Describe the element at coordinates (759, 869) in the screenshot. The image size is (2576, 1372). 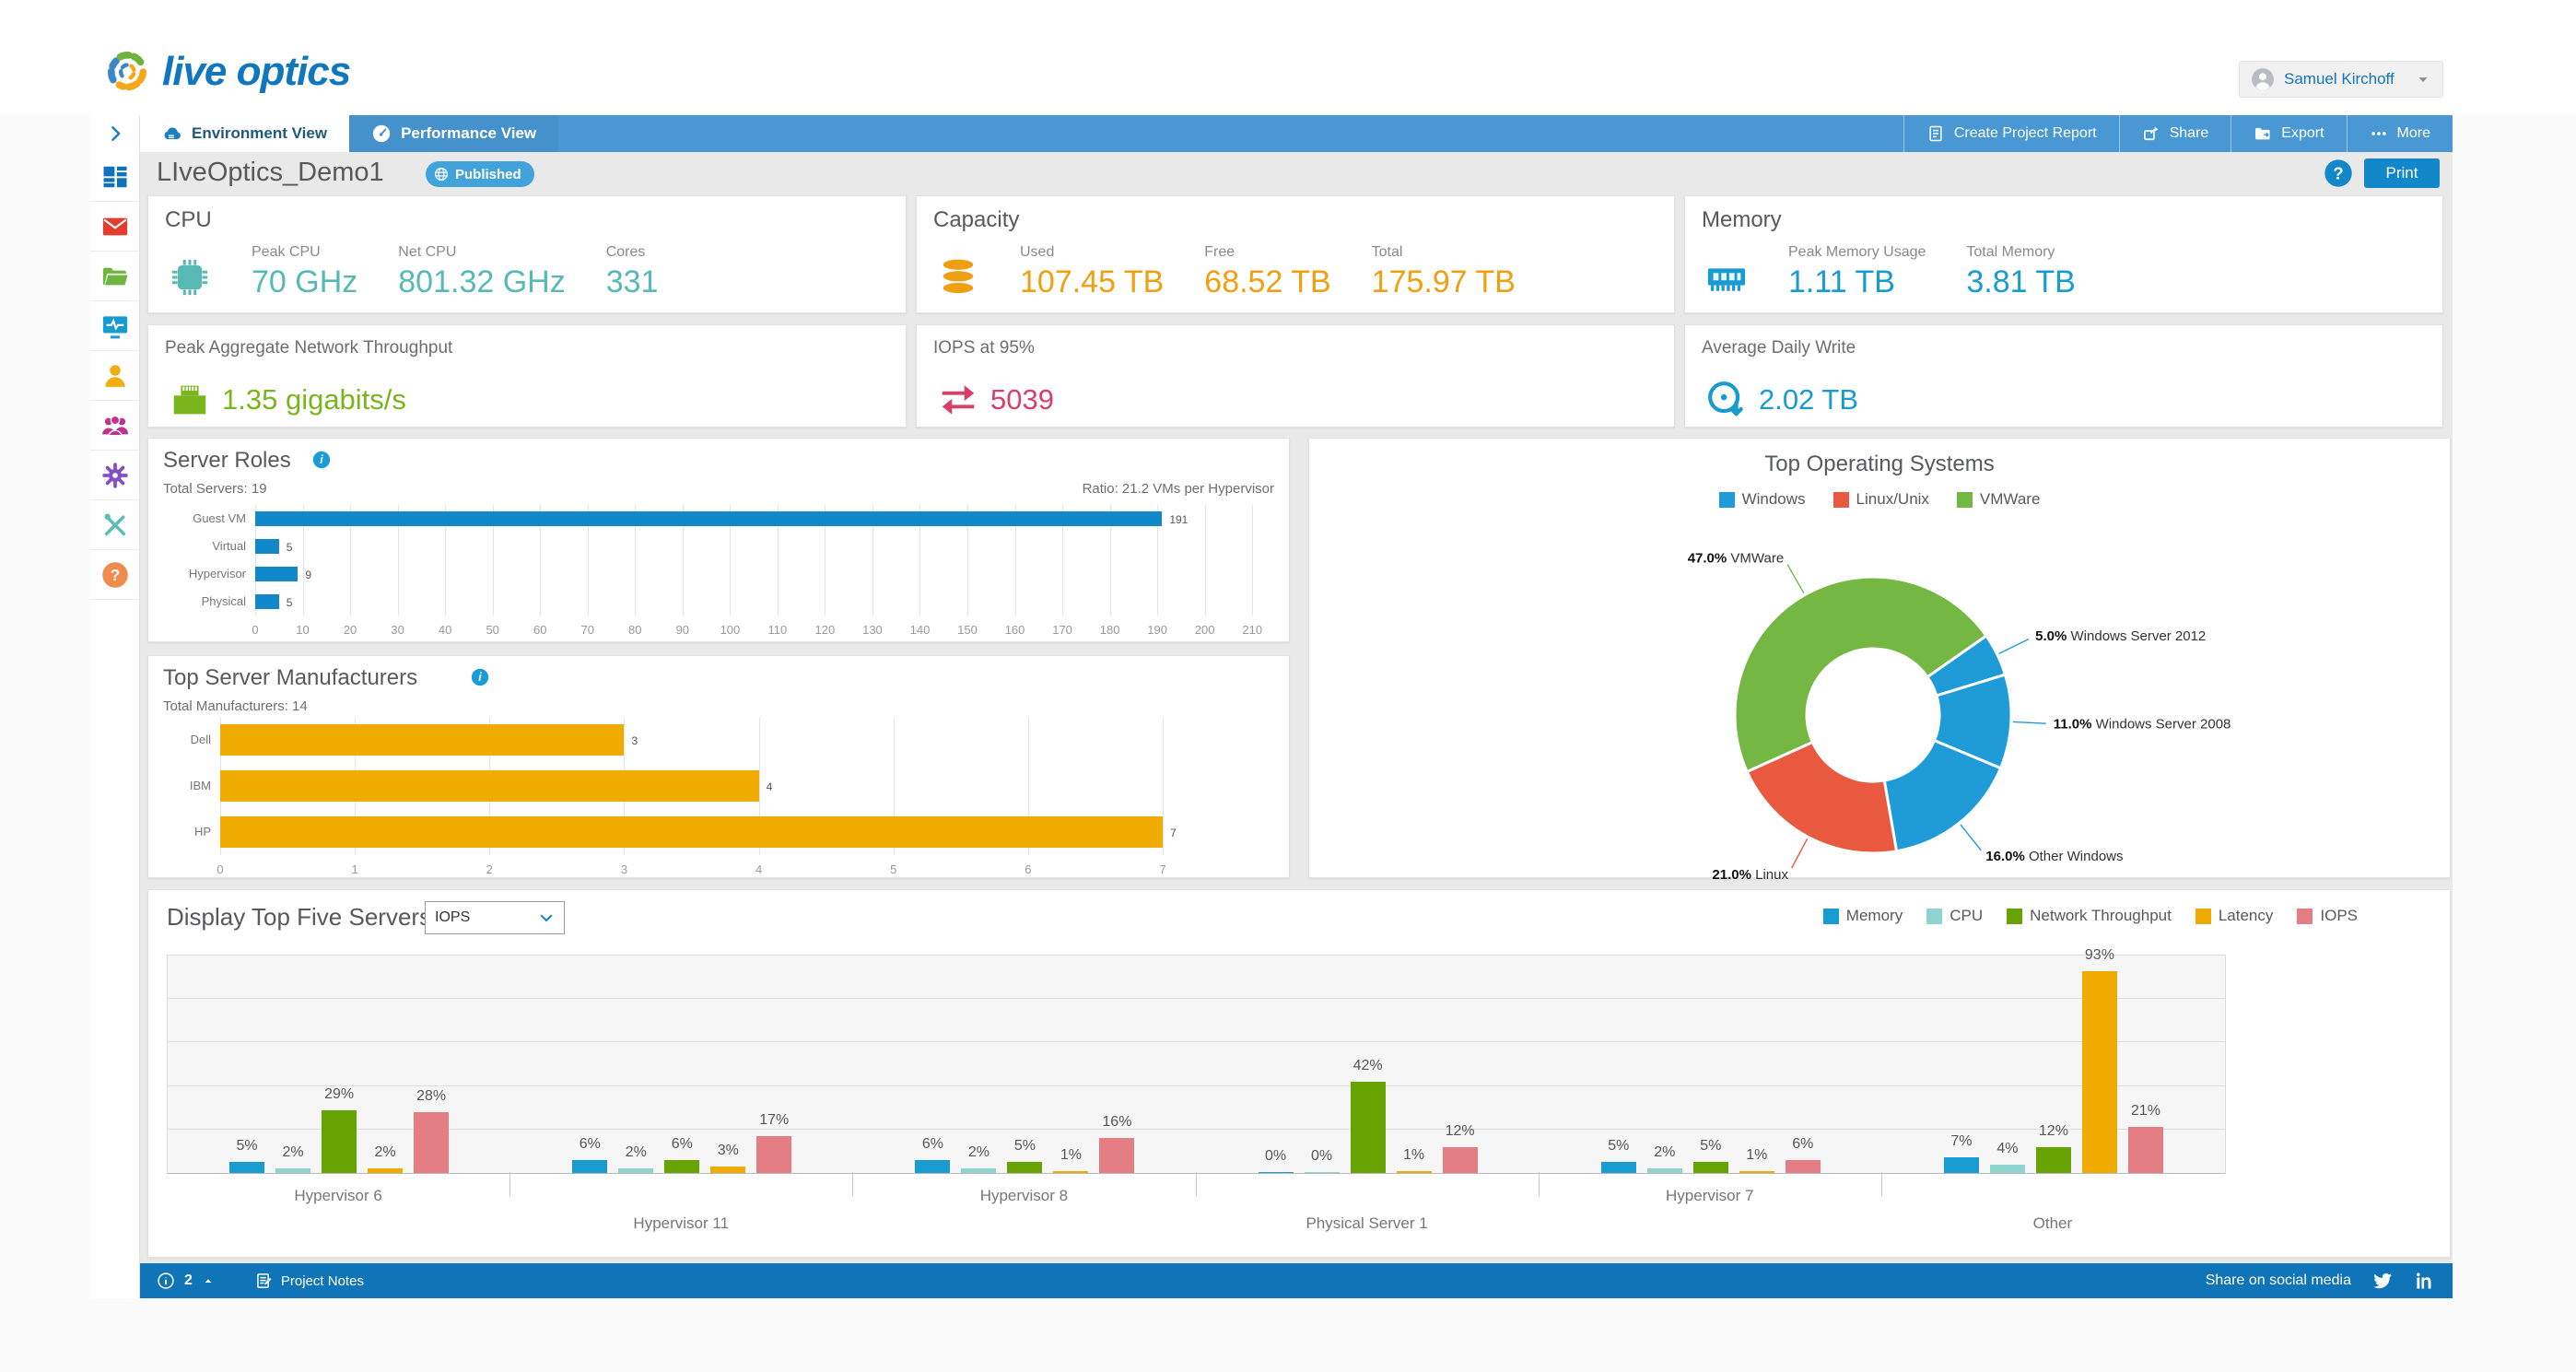
I see `x-tick-label: 4` at that location.